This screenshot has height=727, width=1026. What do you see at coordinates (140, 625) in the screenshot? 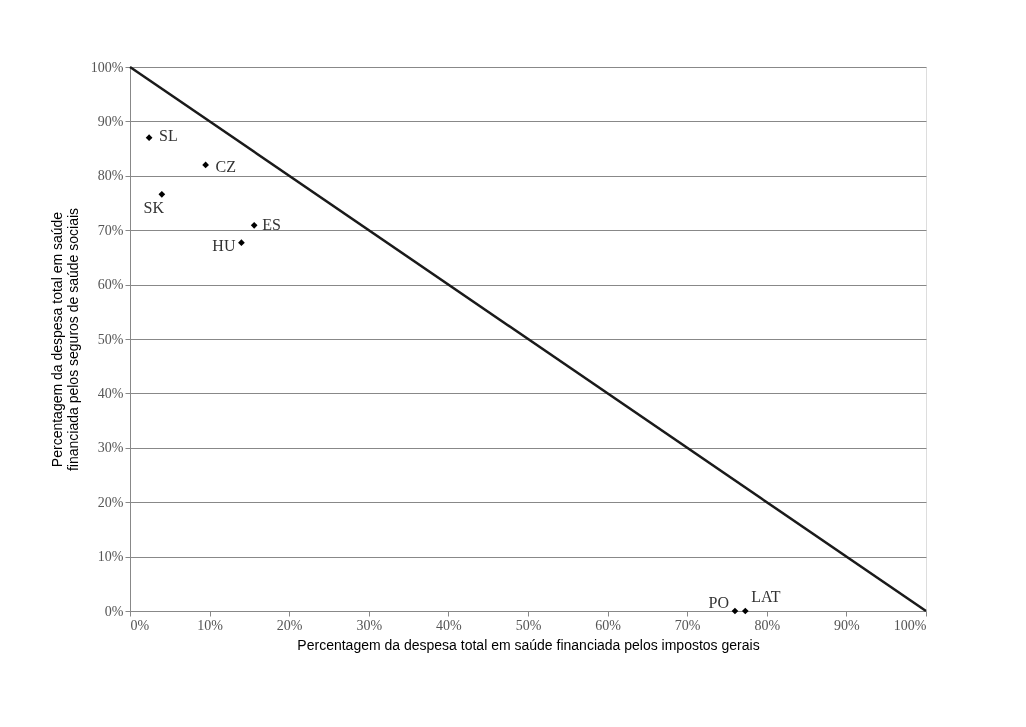
I see `x-tick-label: 0%` at bounding box center [140, 625].